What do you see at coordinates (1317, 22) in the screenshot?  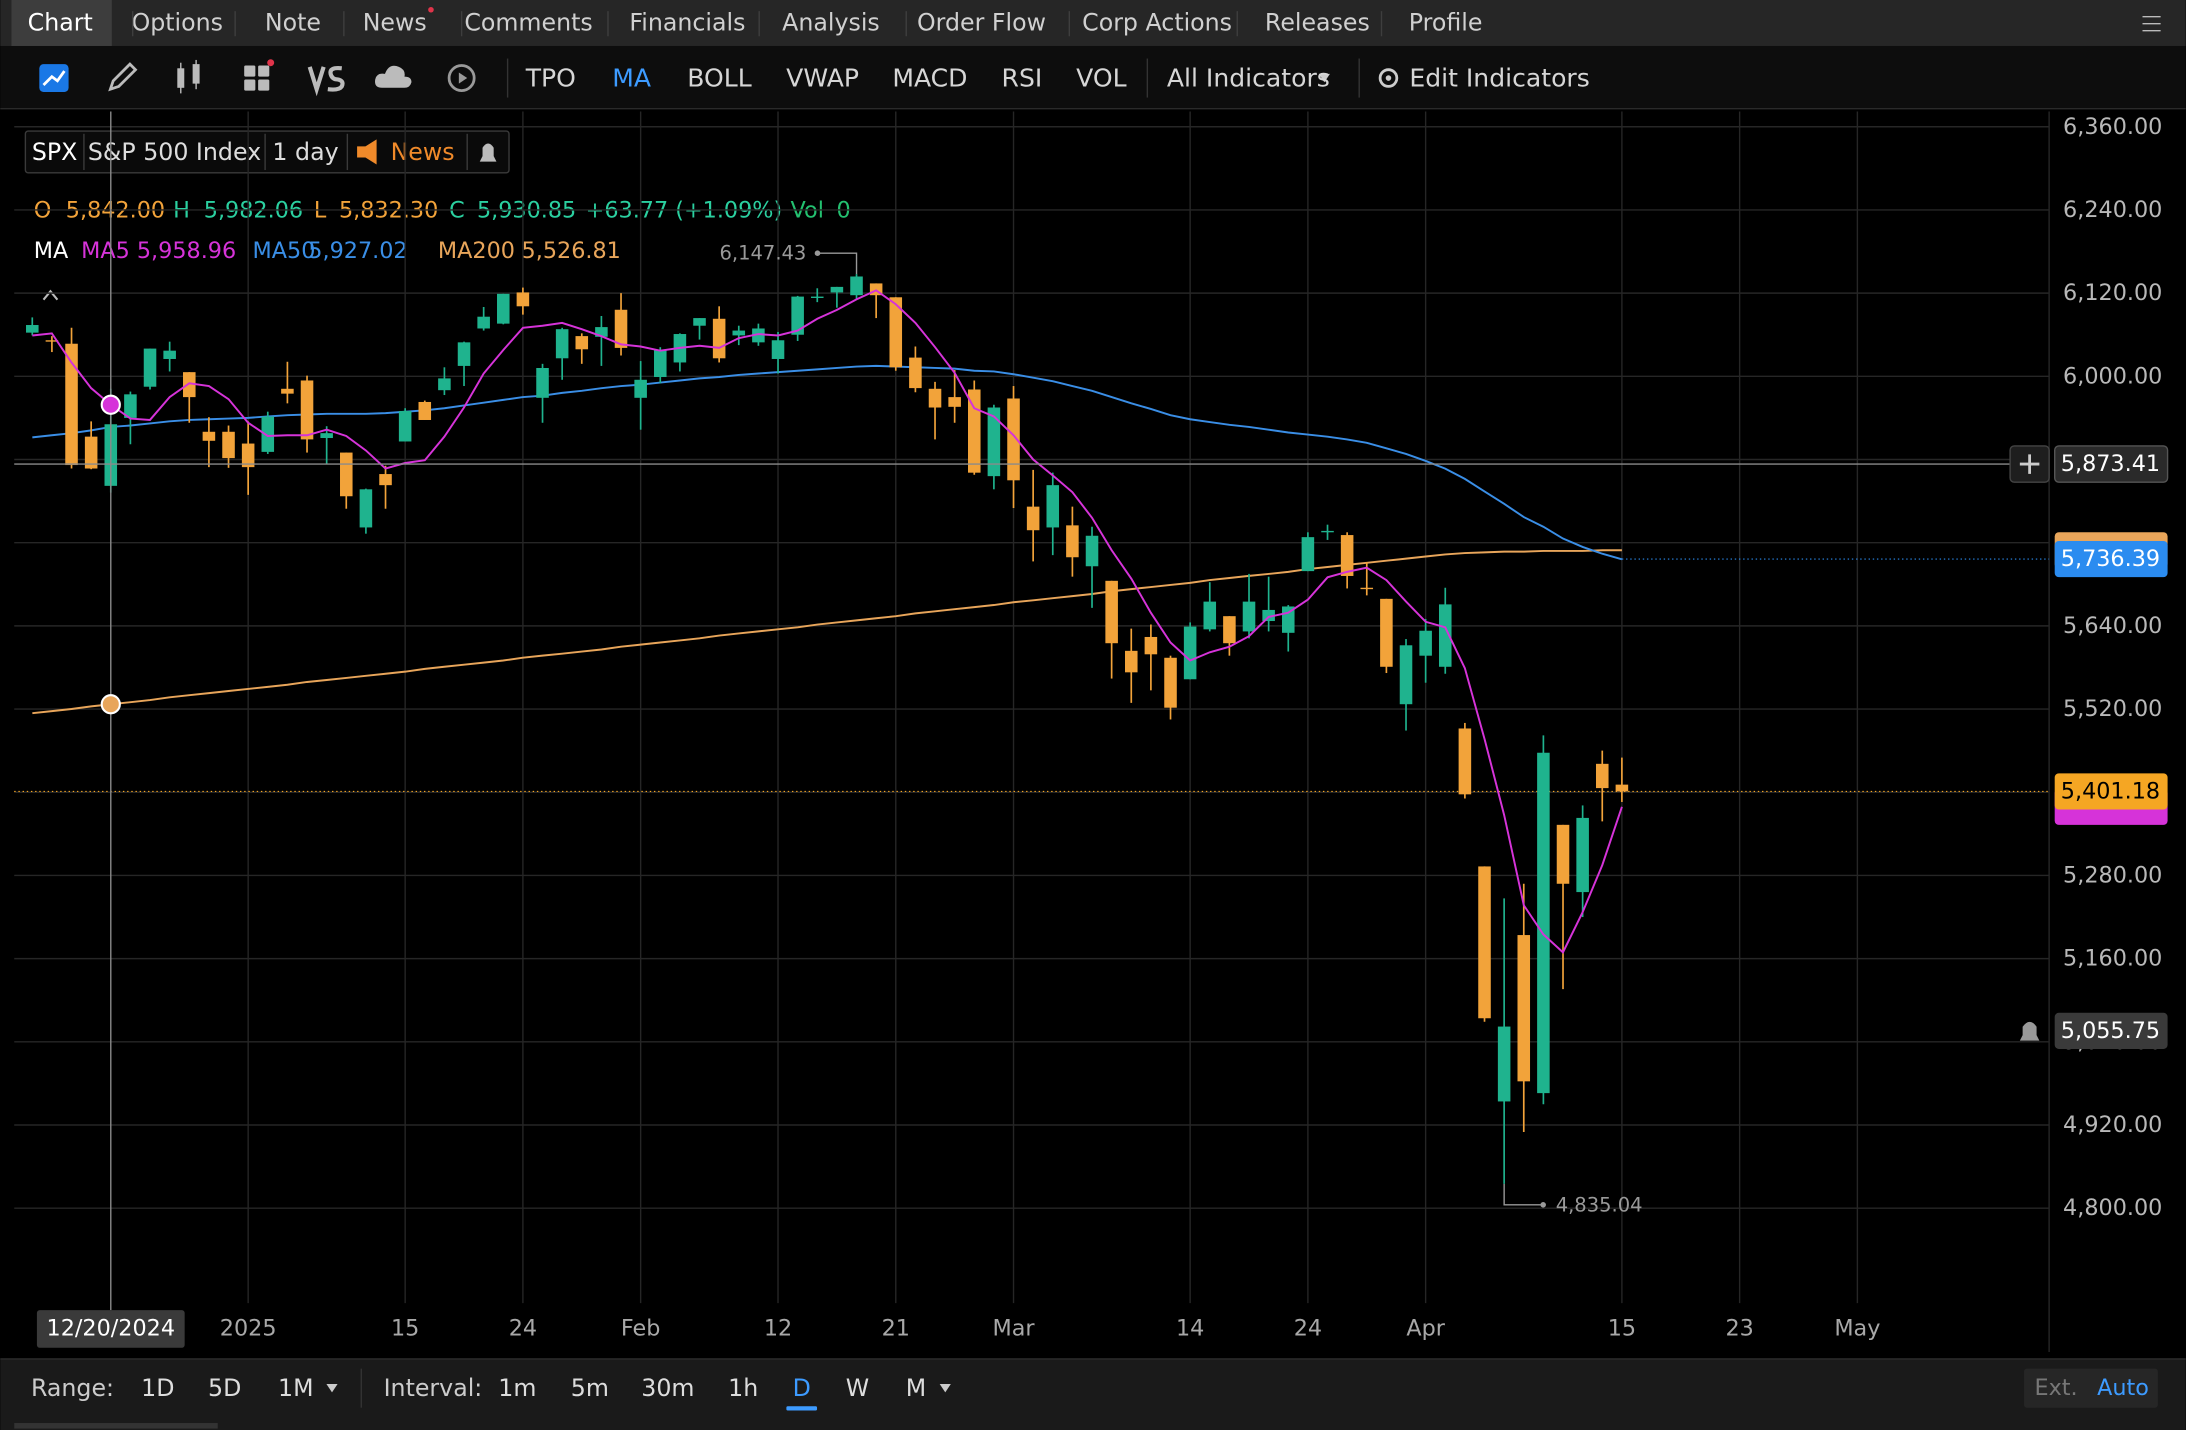 I see `tab: Releases` at bounding box center [1317, 22].